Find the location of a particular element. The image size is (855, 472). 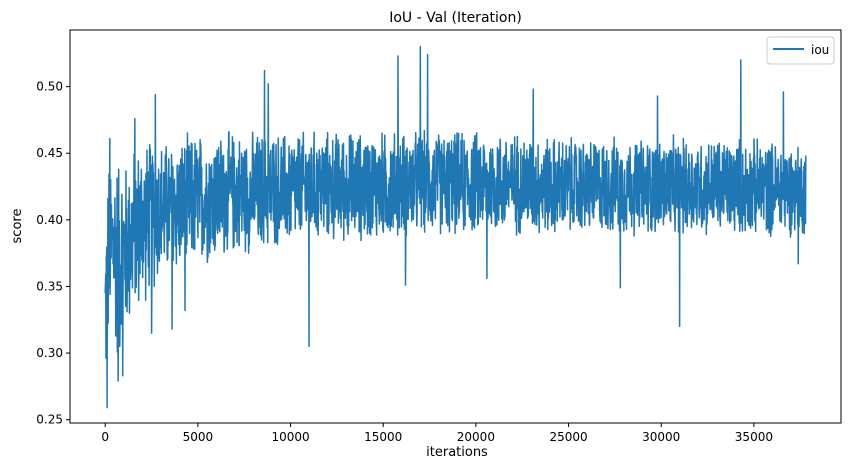

x-tick-label: 35000 is located at coordinates (754, 437).